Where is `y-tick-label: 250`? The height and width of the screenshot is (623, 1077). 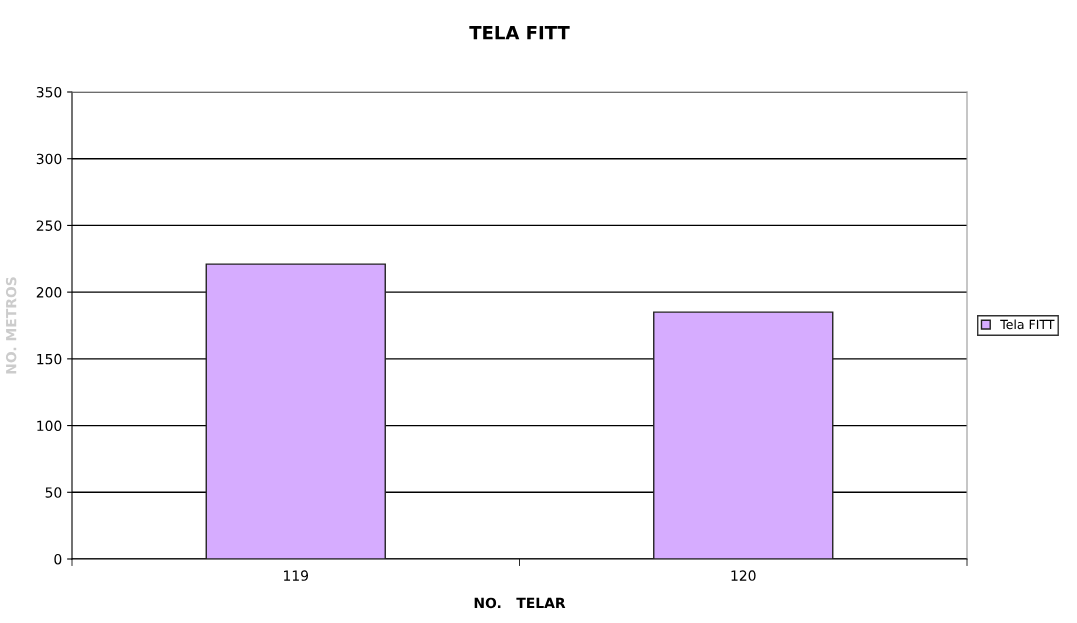 y-tick-label: 250 is located at coordinates (49, 225).